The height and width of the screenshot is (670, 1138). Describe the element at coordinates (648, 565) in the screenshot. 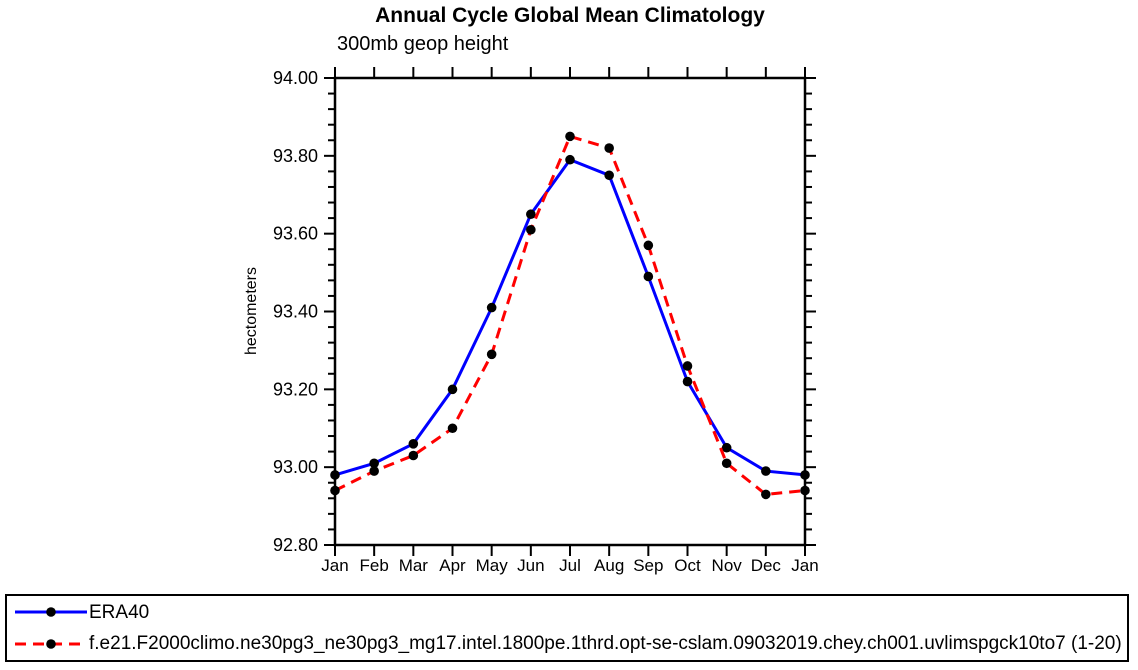

I see `x-axis-tick-label: Sep` at that location.